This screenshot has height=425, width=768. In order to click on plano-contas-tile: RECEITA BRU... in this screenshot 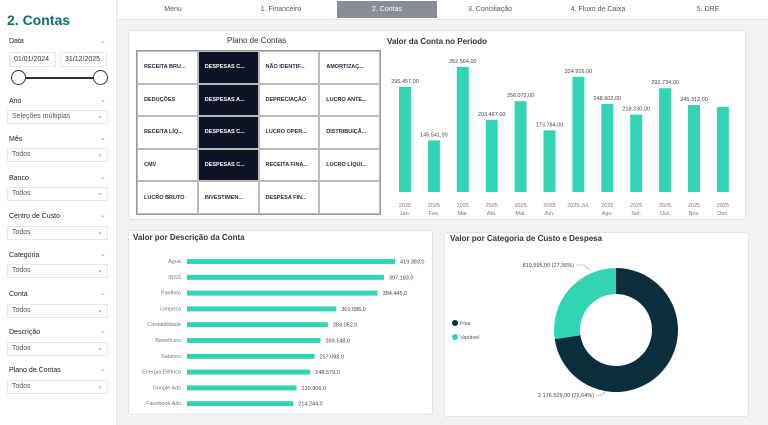, I will do `click(167, 67)`.